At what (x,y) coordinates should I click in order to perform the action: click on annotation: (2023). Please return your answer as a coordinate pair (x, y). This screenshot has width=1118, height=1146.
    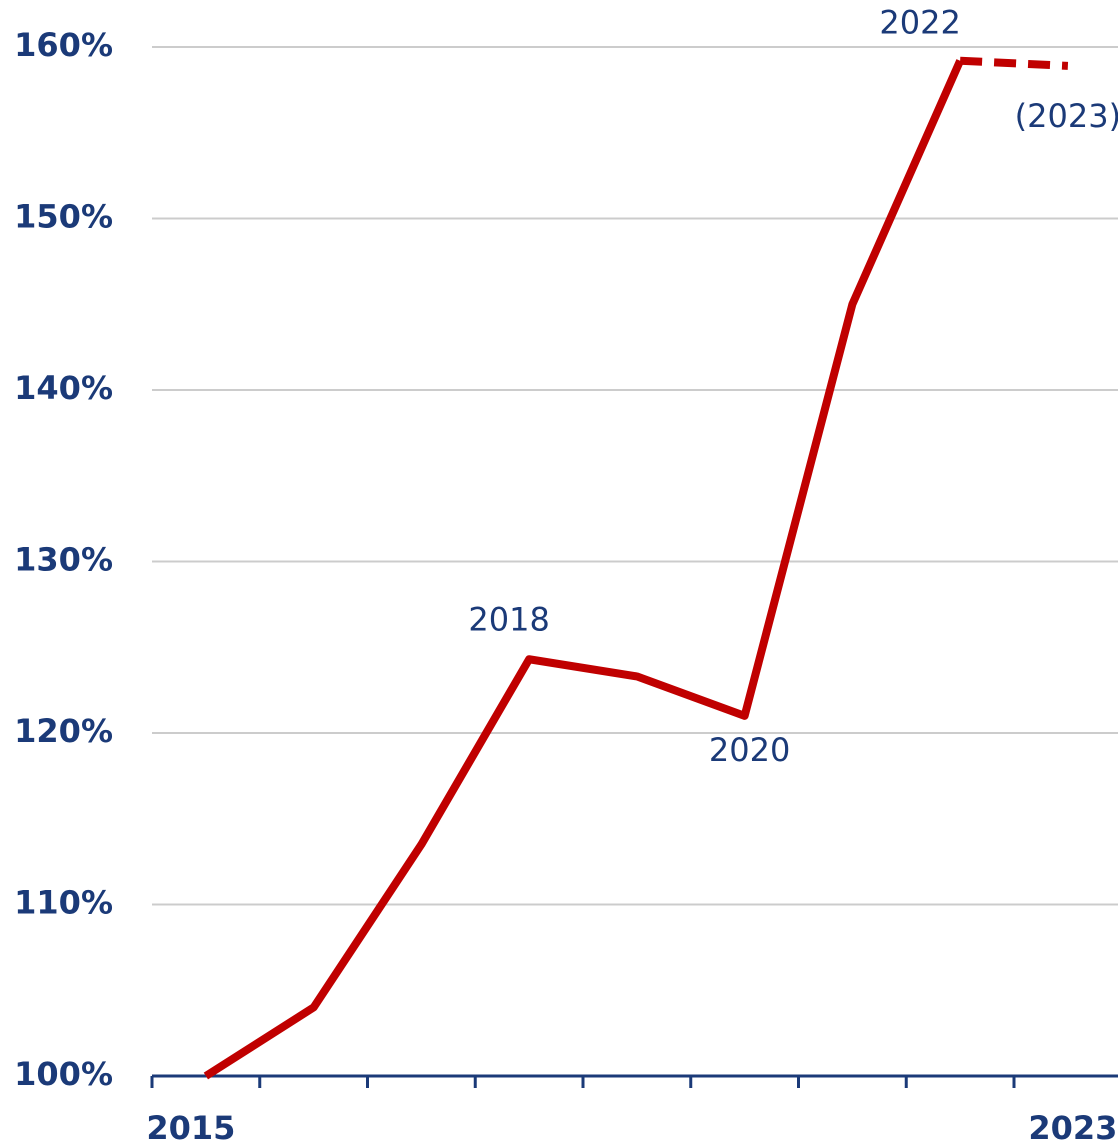
    Looking at the image, I should click on (1066, 116).